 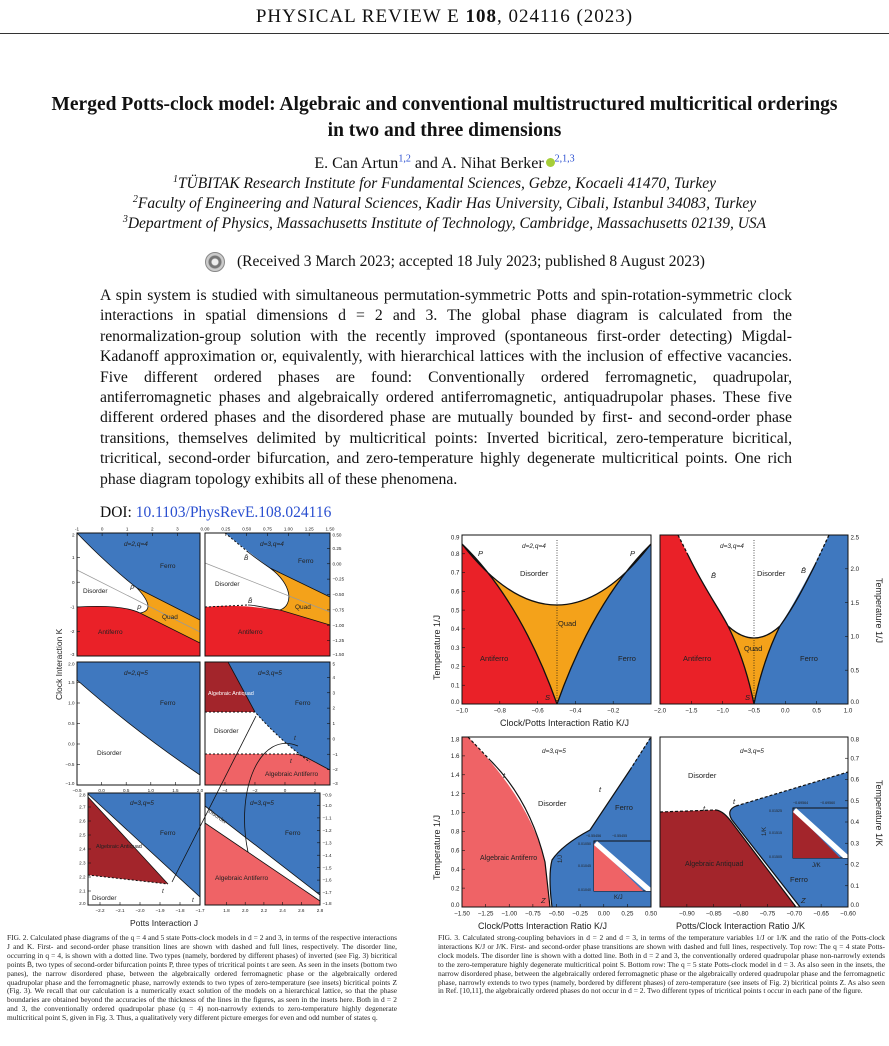 What do you see at coordinates (301, 910) in the screenshot?
I see `x-tick-label: 2.6` at bounding box center [301, 910].